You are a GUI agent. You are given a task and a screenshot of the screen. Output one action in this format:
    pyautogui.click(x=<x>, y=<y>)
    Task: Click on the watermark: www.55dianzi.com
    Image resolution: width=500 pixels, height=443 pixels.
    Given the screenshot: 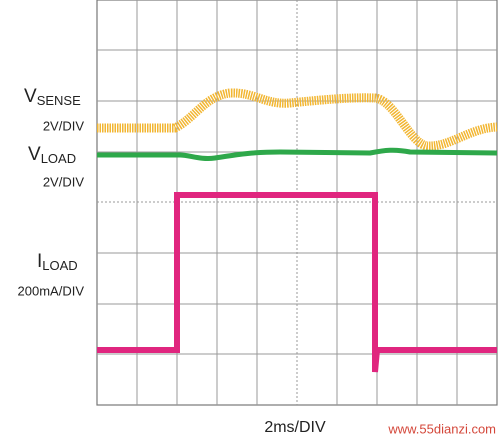 What is the action you would take?
    pyautogui.click(x=441, y=428)
    